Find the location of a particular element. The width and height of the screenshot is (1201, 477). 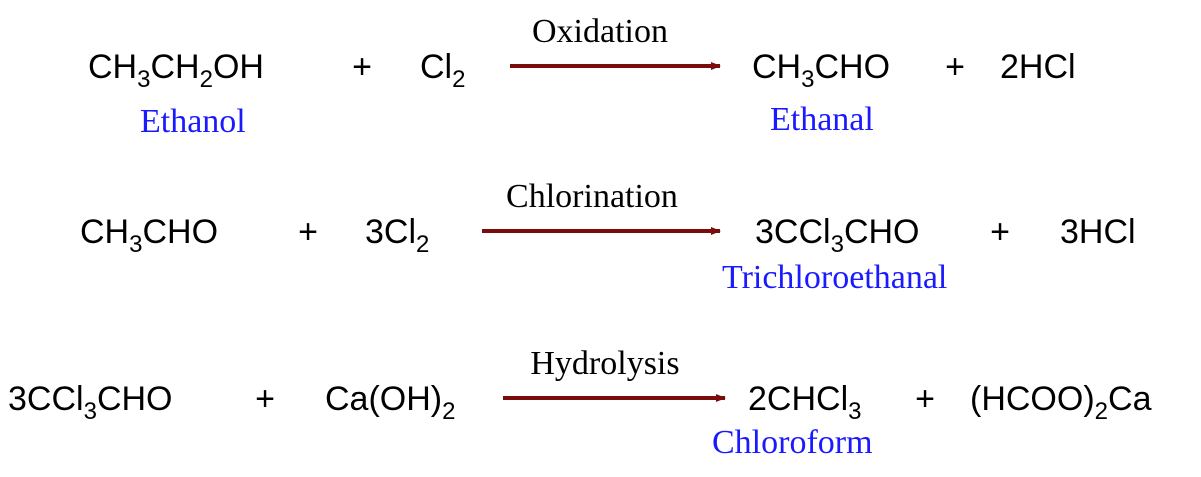

product-name: Ethanal is located at coordinates (822, 119).